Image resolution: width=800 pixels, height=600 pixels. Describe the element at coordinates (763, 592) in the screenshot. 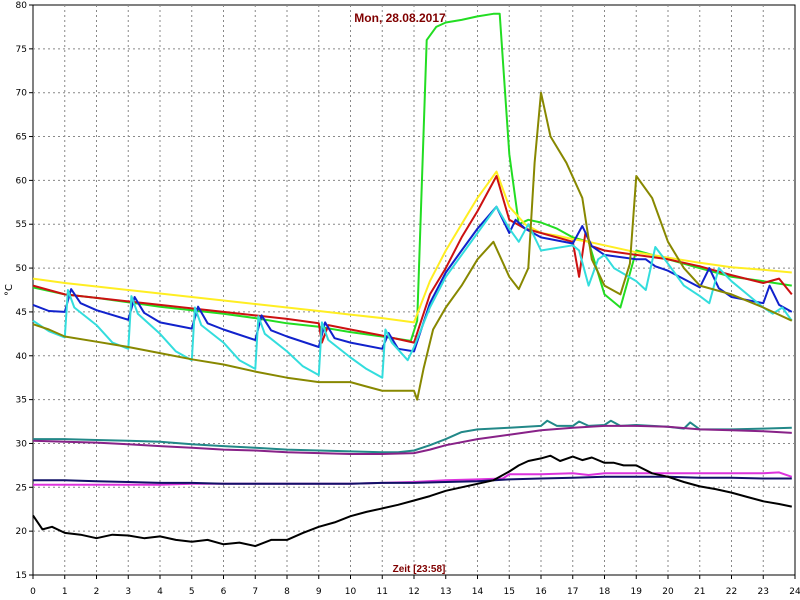

I see `x-tick-label: 23` at that location.